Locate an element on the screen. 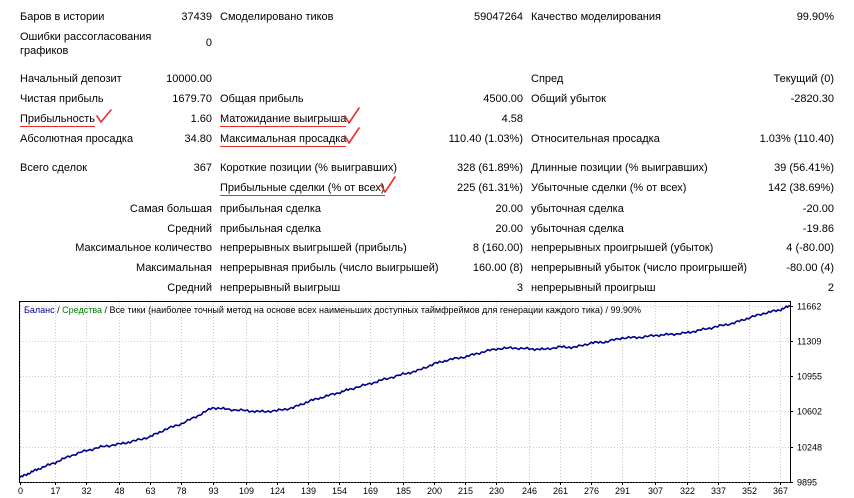 The width and height of the screenshot is (854, 498). x-tick-label: 307 is located at coordinates (655, 491).